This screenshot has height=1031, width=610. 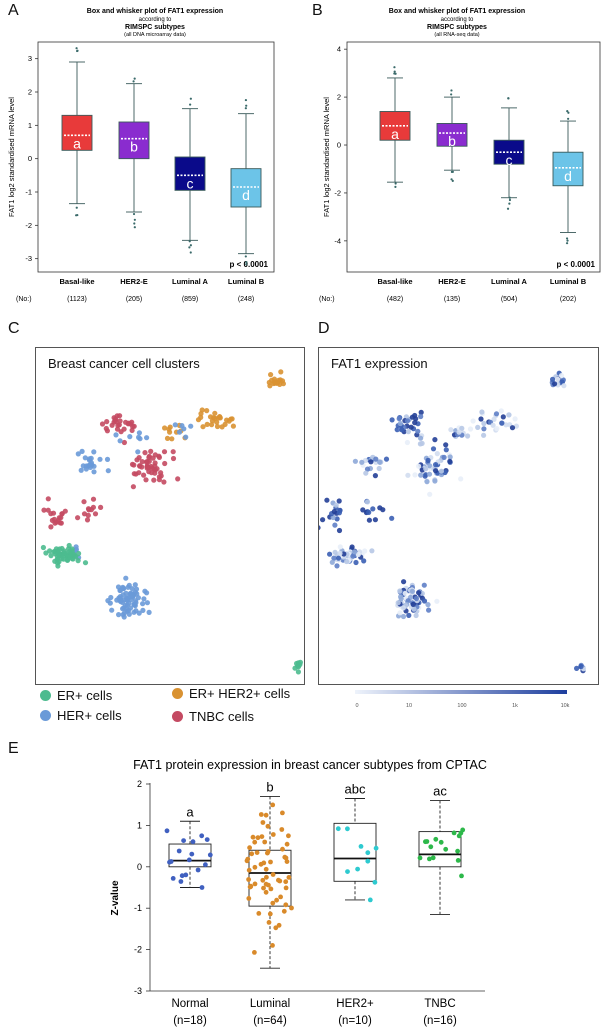 What do you see at coordinates (85, 695) in the screenshot?
I see `legend-er-label: ER+ cells` at bounding box center [85, 695].